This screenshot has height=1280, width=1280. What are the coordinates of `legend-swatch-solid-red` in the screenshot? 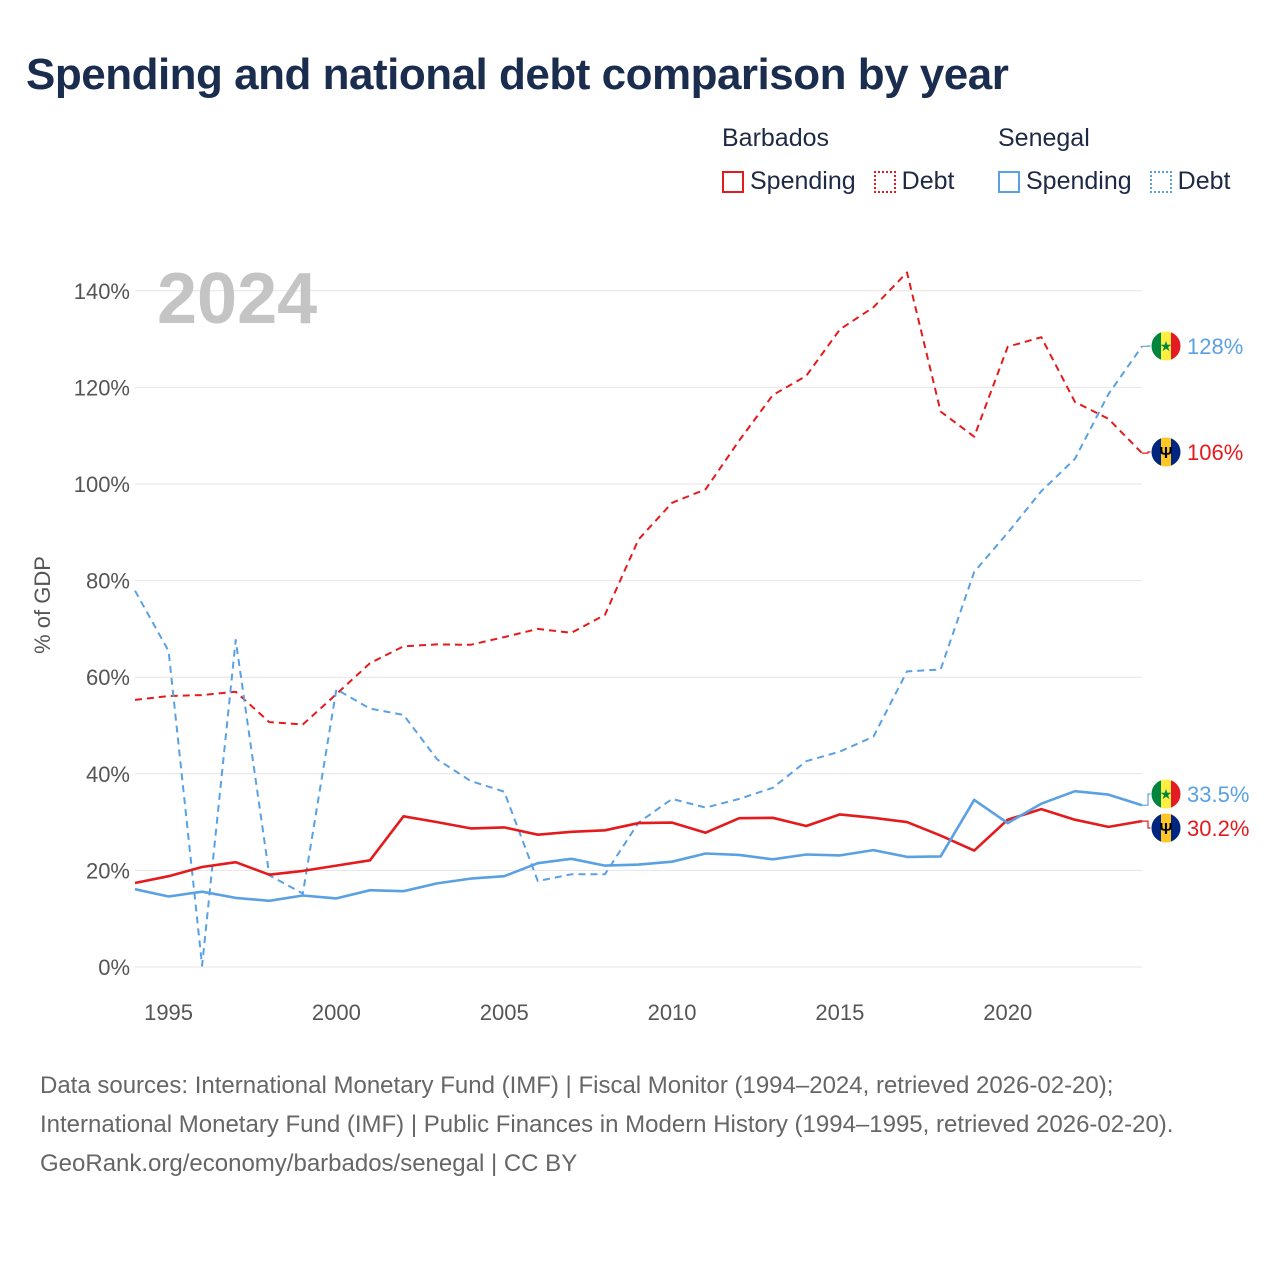 It's located at (733, 181).